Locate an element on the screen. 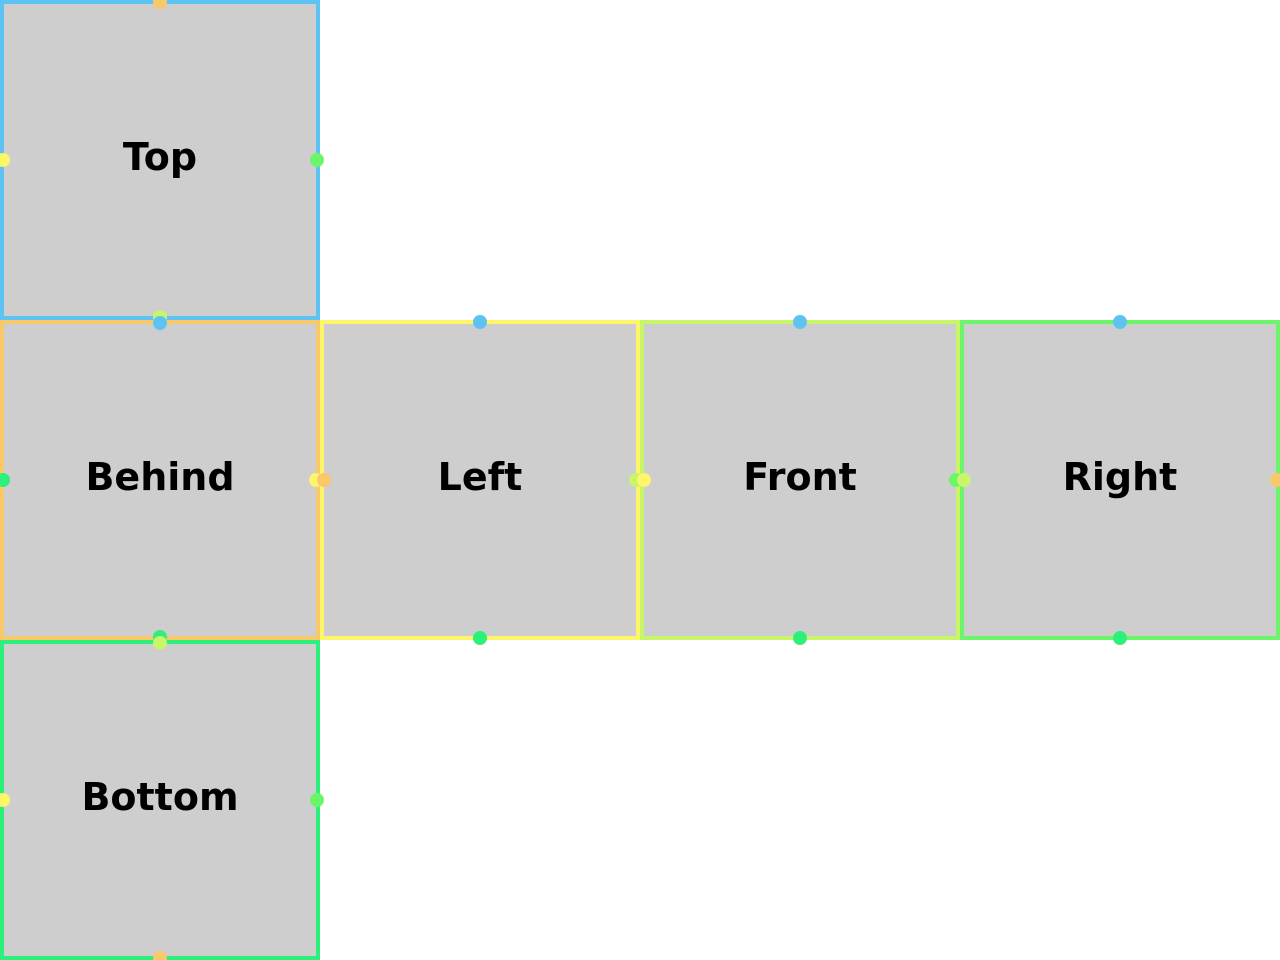  face-front: Front is located at coordinates (800, 480).